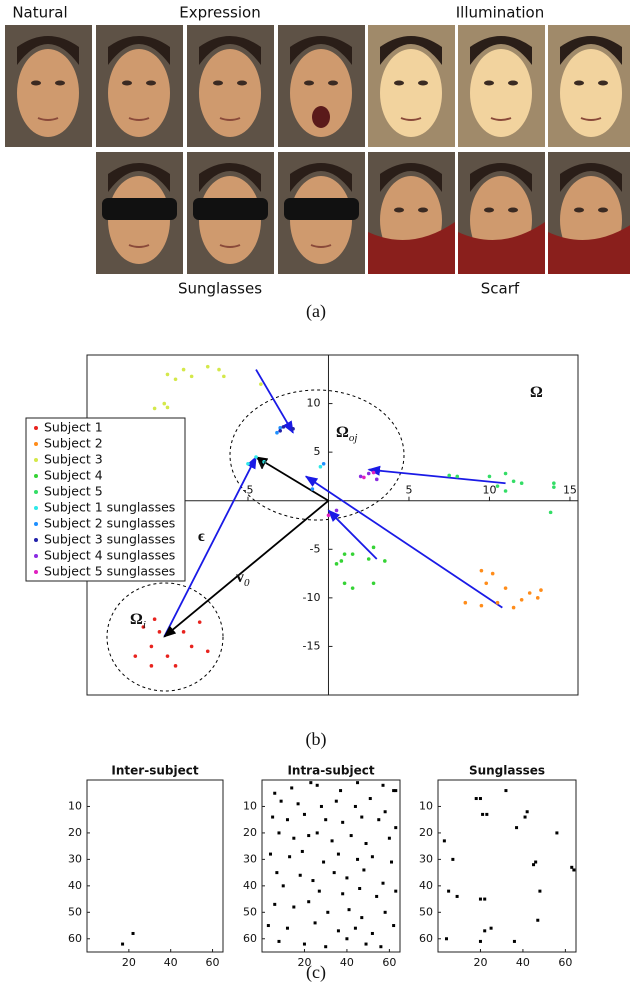 This screenshot has width=630, height=986. I want to click on y-tick-label: -5, so click(315, 548).